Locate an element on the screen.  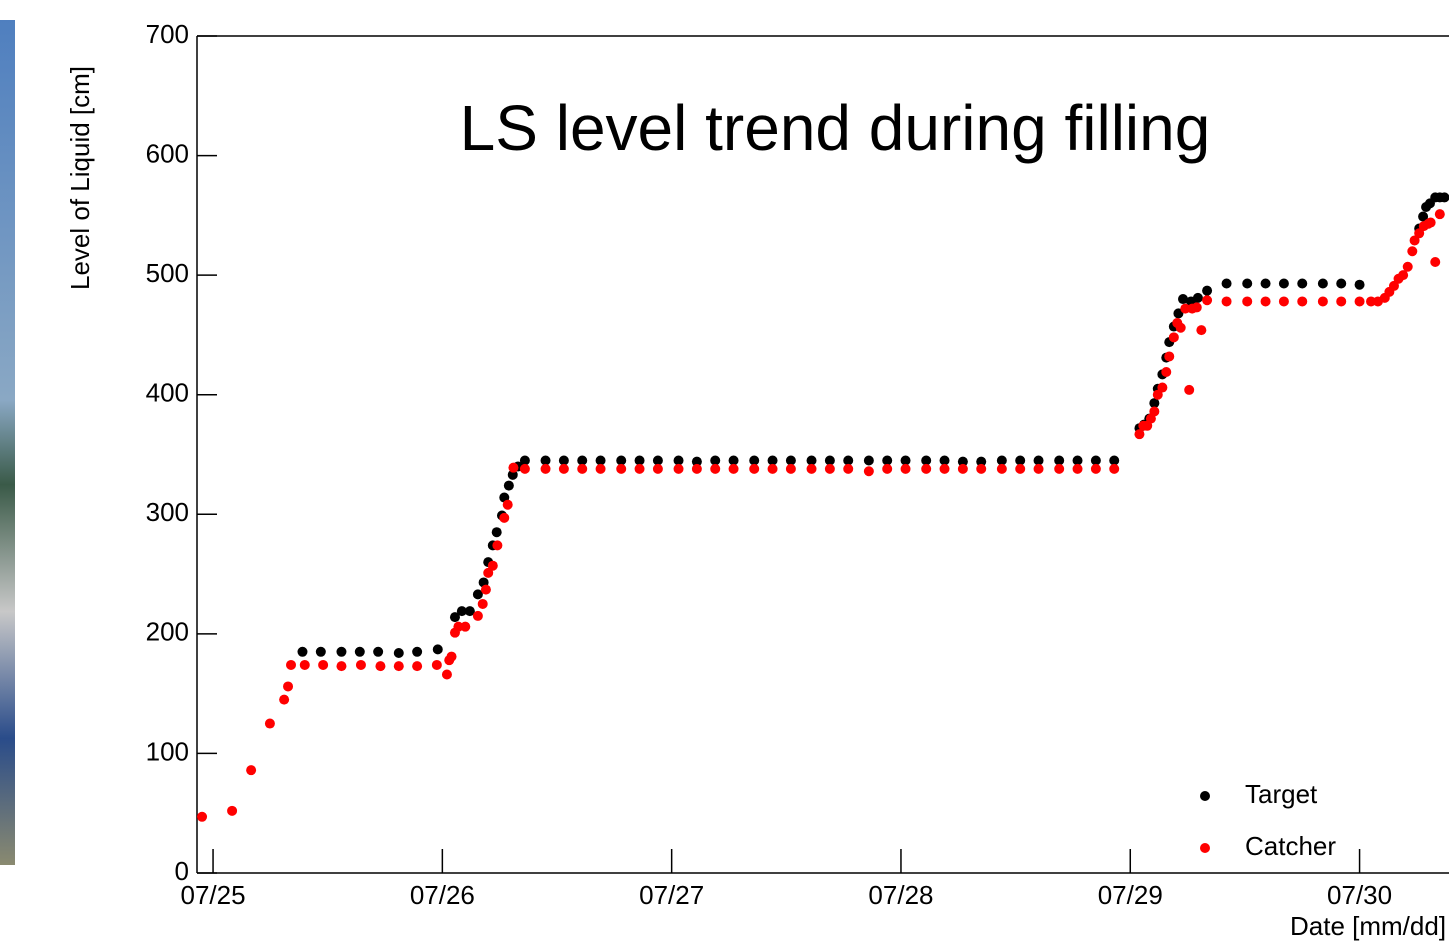
legend-label: Target is located at coordinates (1281, 794).